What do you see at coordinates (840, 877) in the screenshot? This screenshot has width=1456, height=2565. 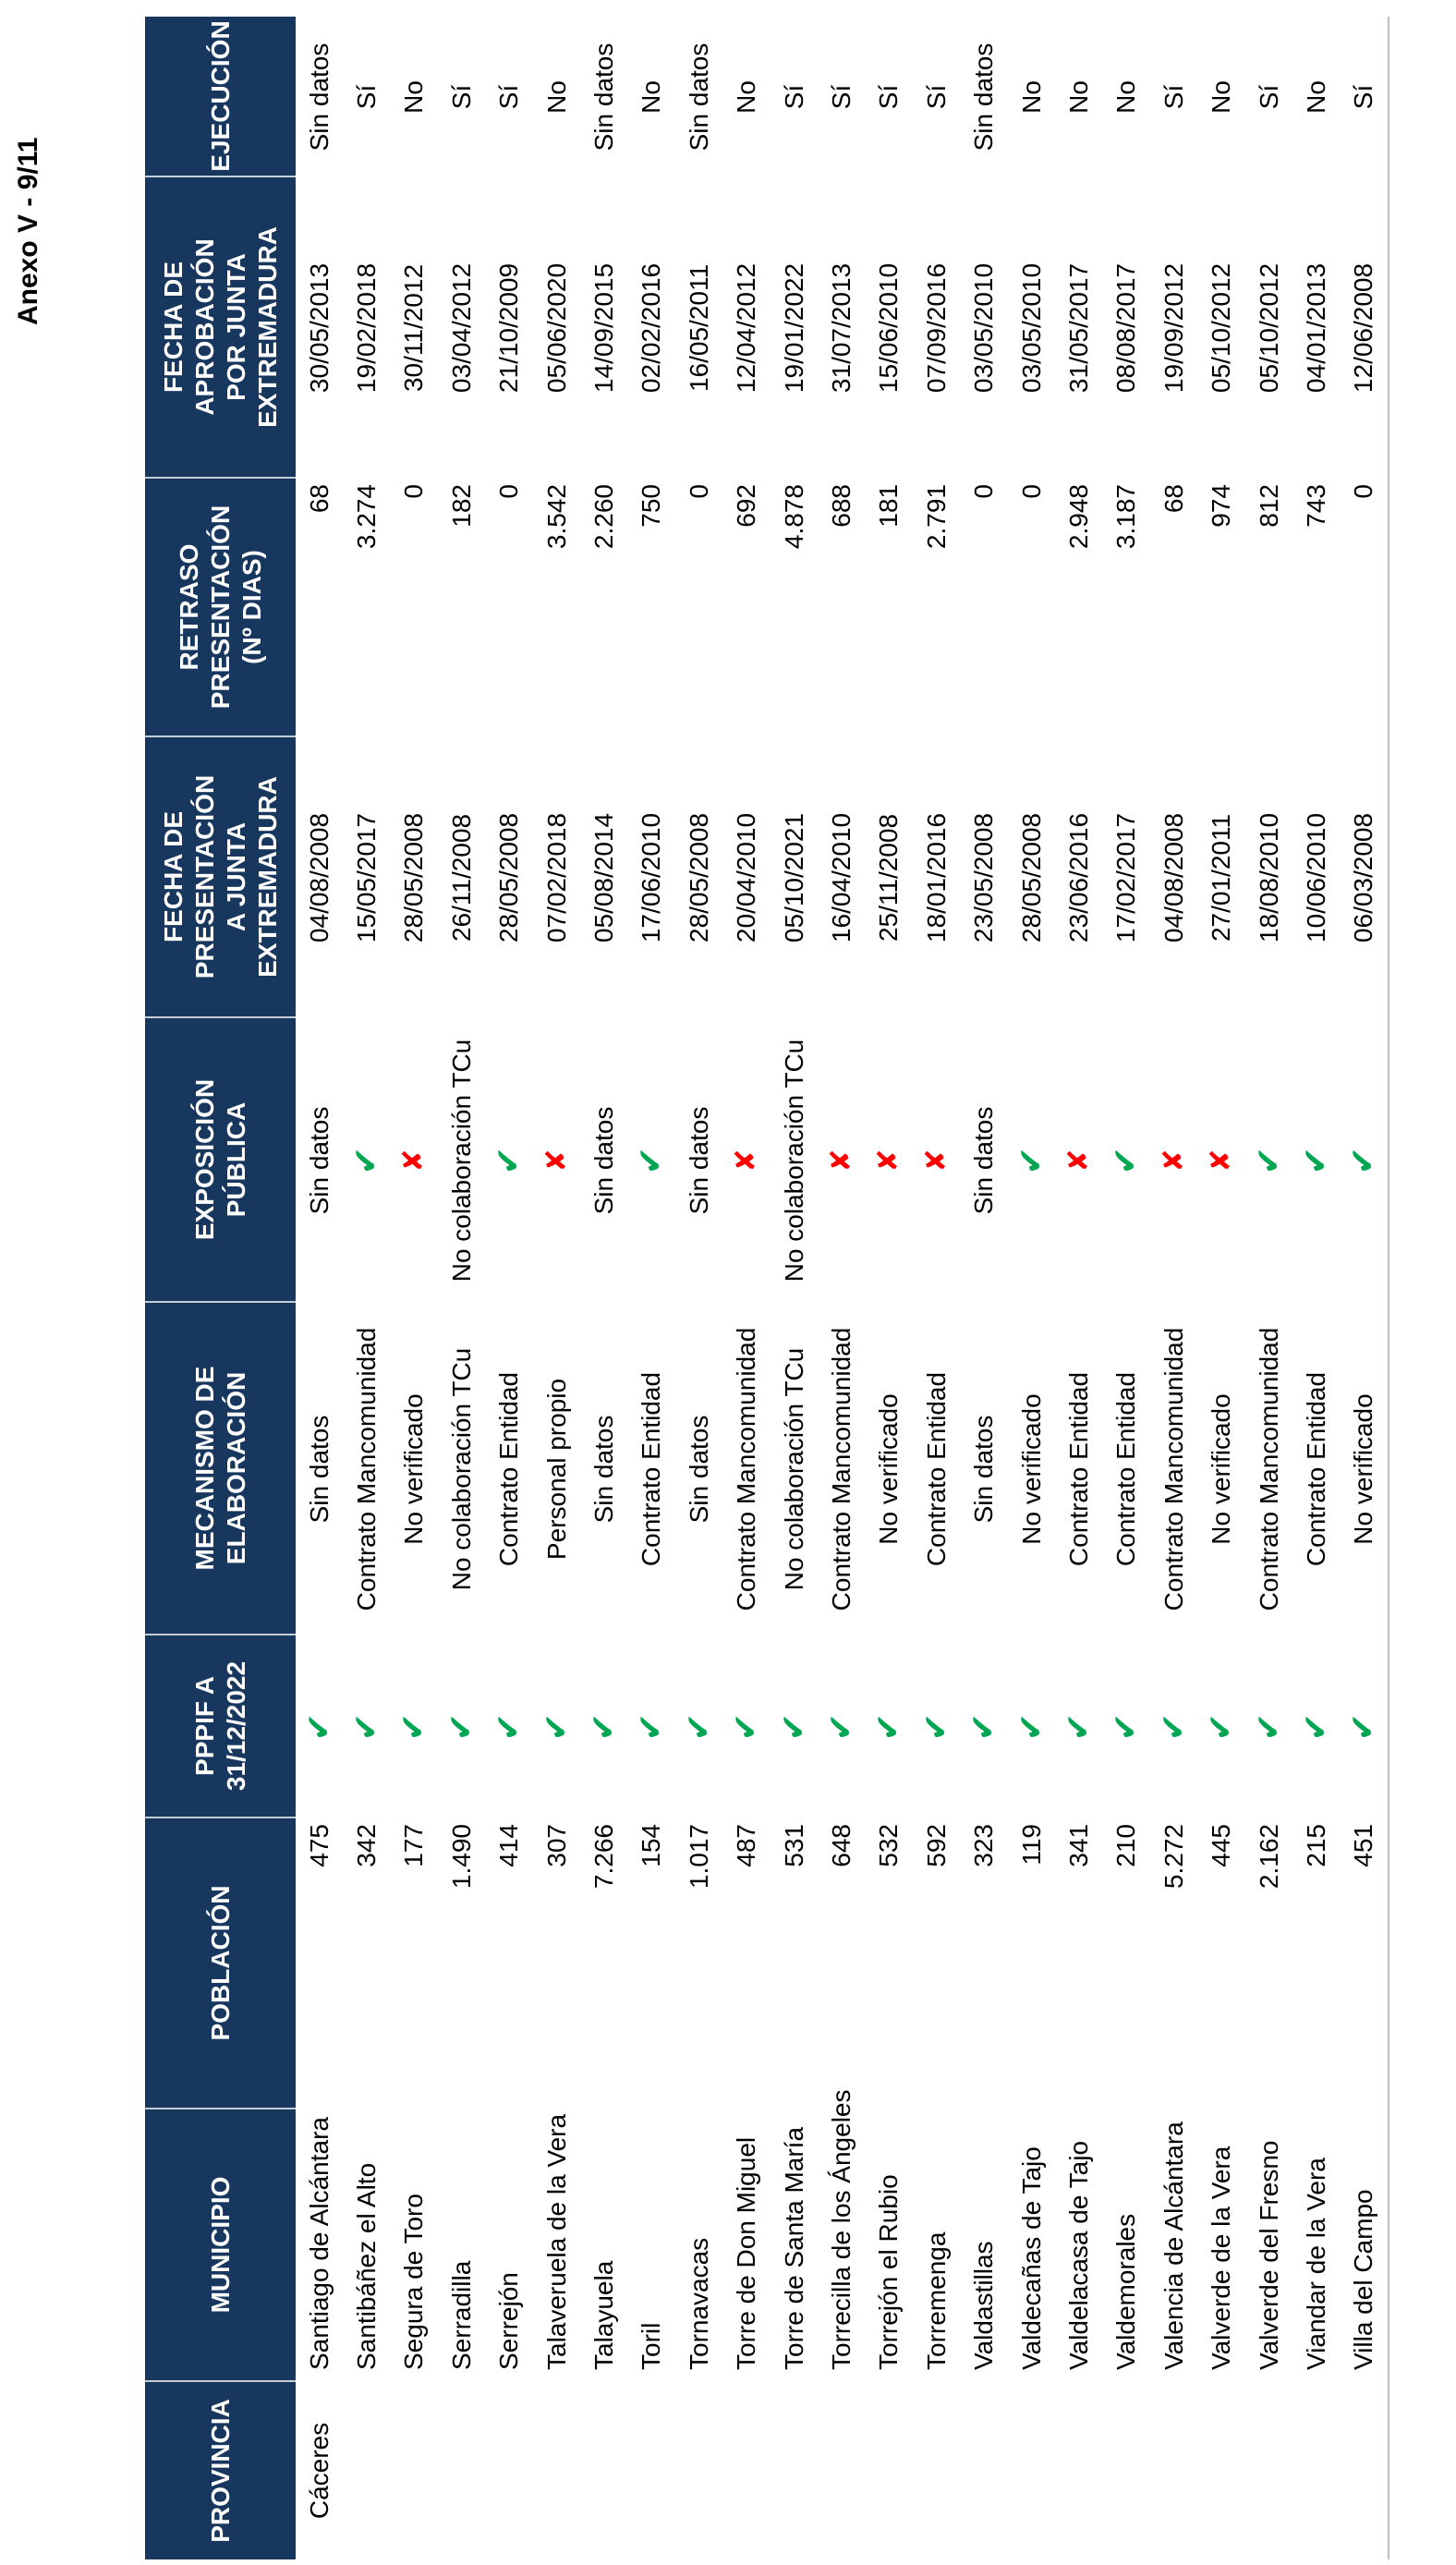 I see `cell-fecha_presentacion: 16/04/2010` at bounding box center [840, 877].